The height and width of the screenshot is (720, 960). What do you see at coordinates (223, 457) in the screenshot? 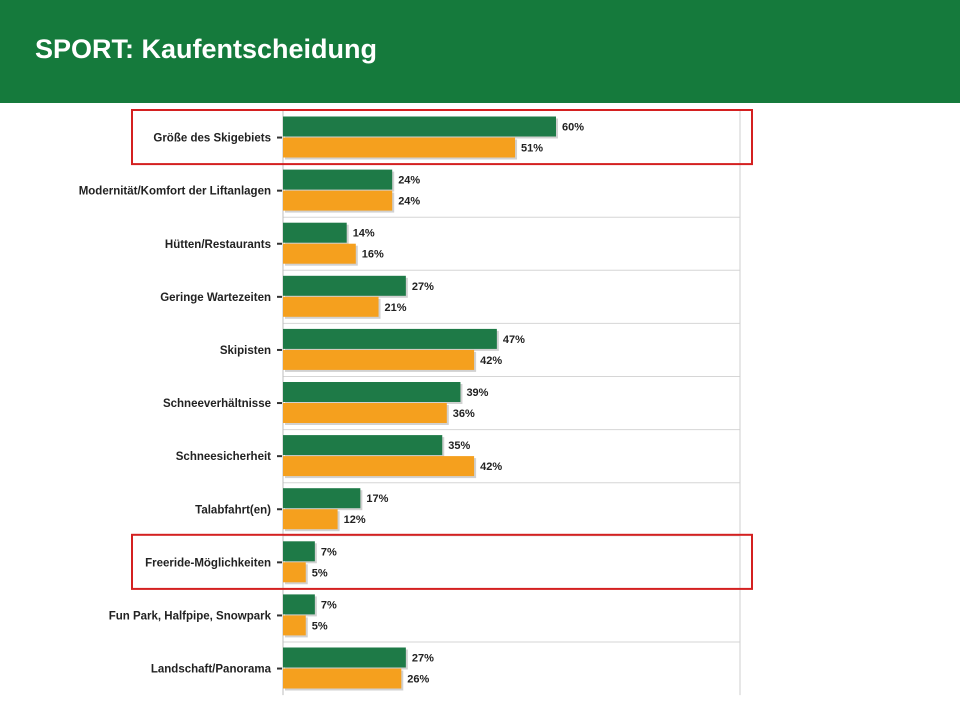
I see `category-label: Schneesicherheit` at bounding box center [223, 457].